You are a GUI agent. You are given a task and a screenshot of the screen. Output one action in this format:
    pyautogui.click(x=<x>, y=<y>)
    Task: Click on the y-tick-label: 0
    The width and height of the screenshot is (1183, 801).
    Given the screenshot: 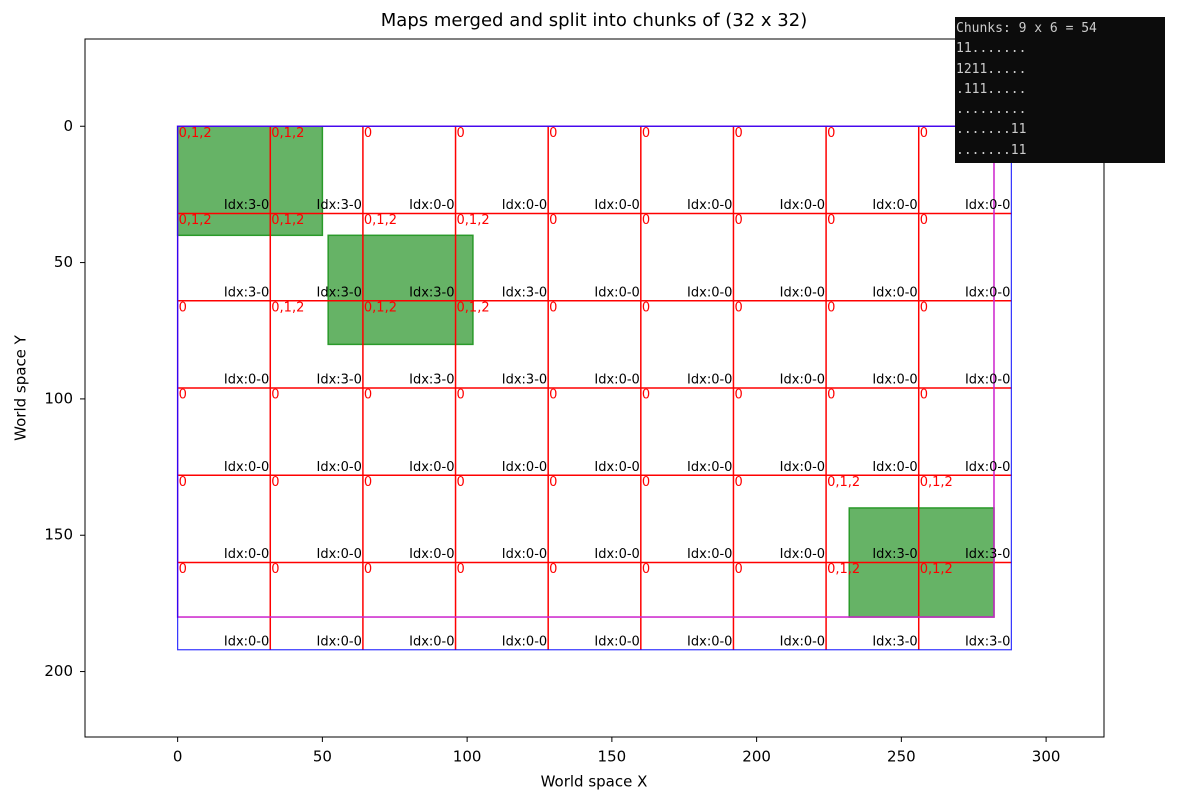 What is the action you would take?
    pyautogui.click(x=68, y=126)
    